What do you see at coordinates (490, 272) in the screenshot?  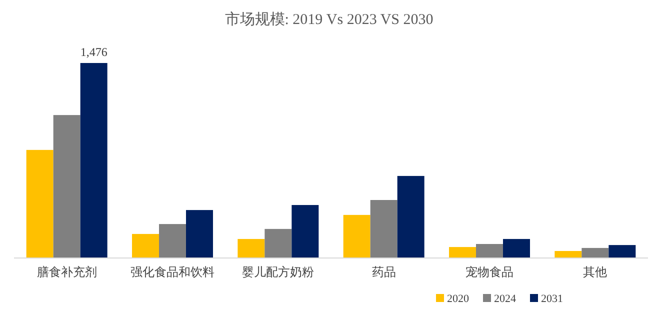 I see `x-tick-label: 宠物食品` at bounding box center [490, 272].